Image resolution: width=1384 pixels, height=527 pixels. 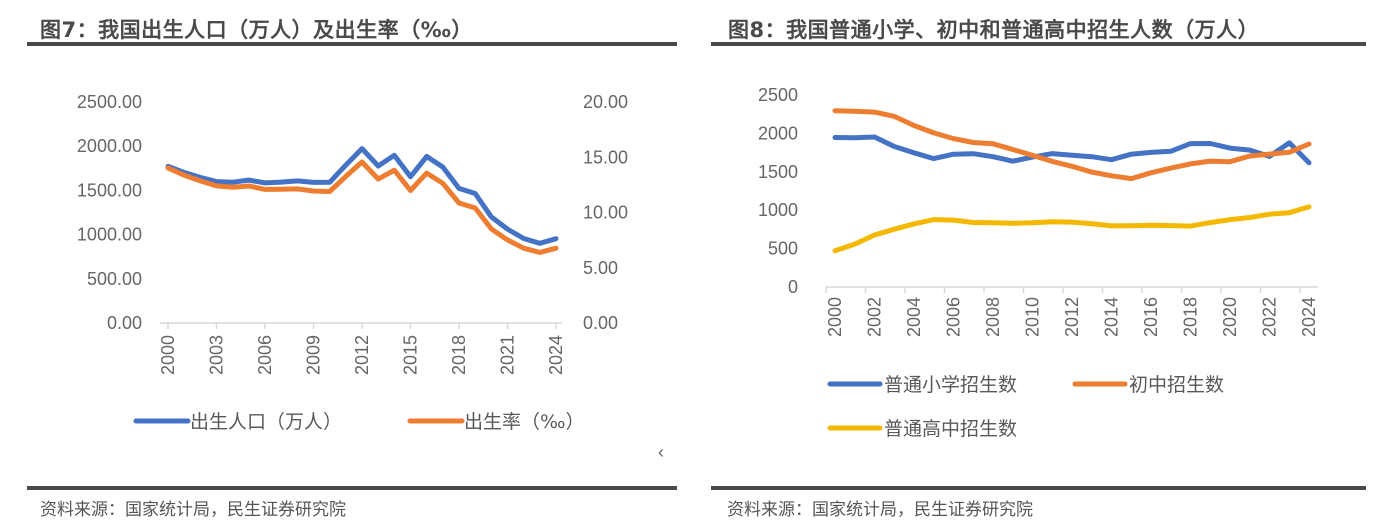 I want to click on x-tick-label: 2009, so click(x=314, y=355).